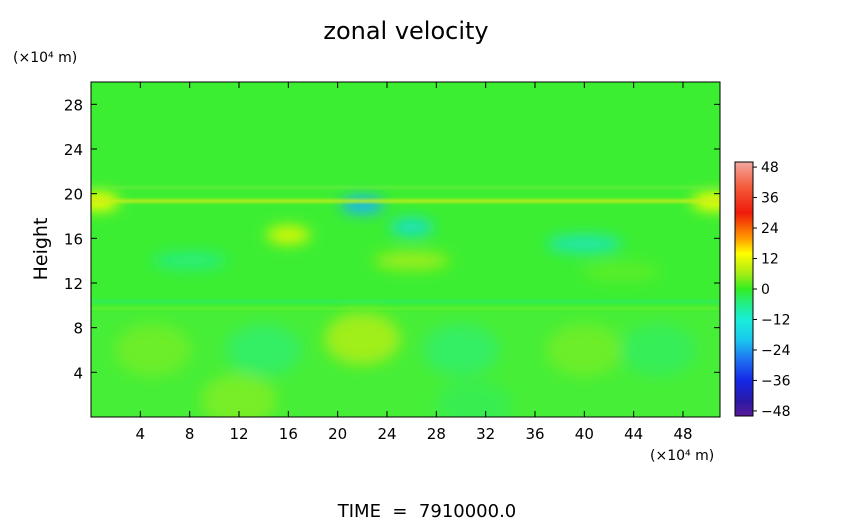  Describe the element at coordinates (405, 308) in the screenshot. I see `stripe-base` at that location.